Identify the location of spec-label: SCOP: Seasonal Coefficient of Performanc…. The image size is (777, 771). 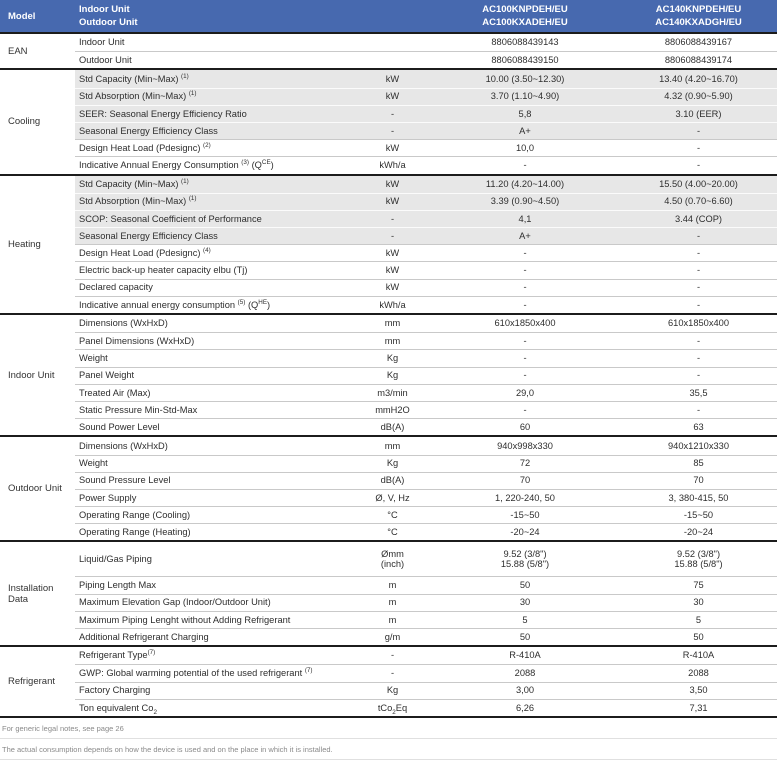
(170, 218).